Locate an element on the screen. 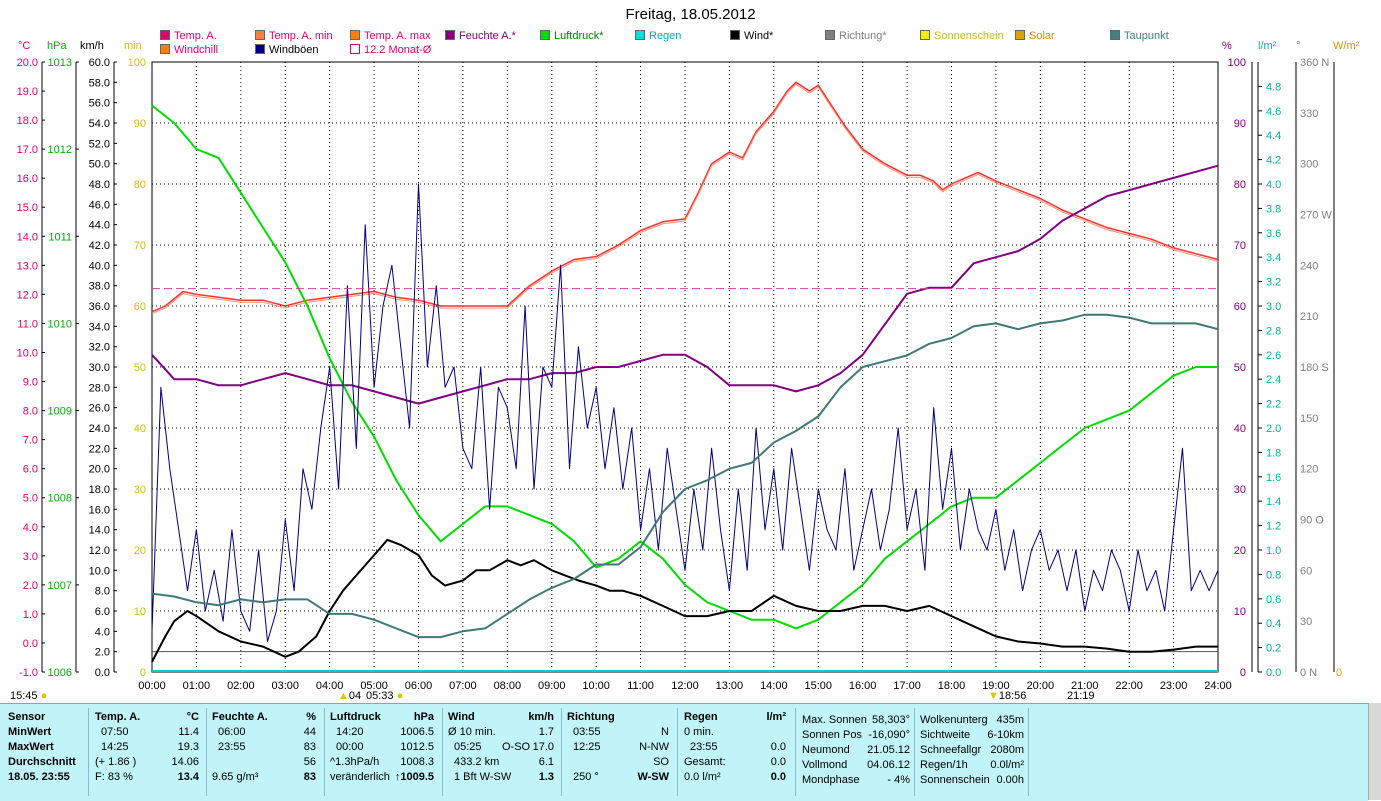 The height and width of the screenshot is (801, 1381). legend-item: Sonnenschein is located at coordinates (962, 36).